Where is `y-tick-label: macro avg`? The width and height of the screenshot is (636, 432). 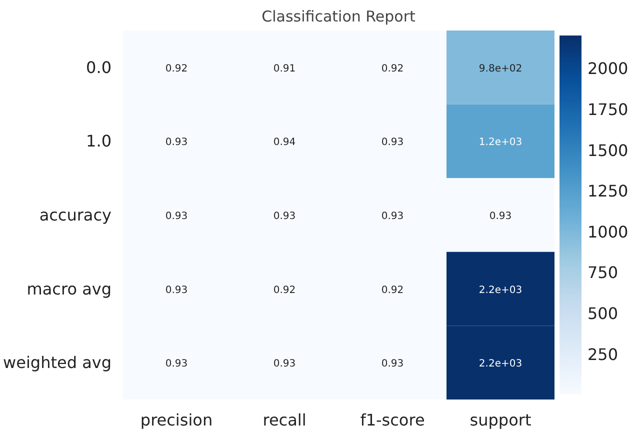 y-tick-label: macro avg is located at coordinates (69, 288).